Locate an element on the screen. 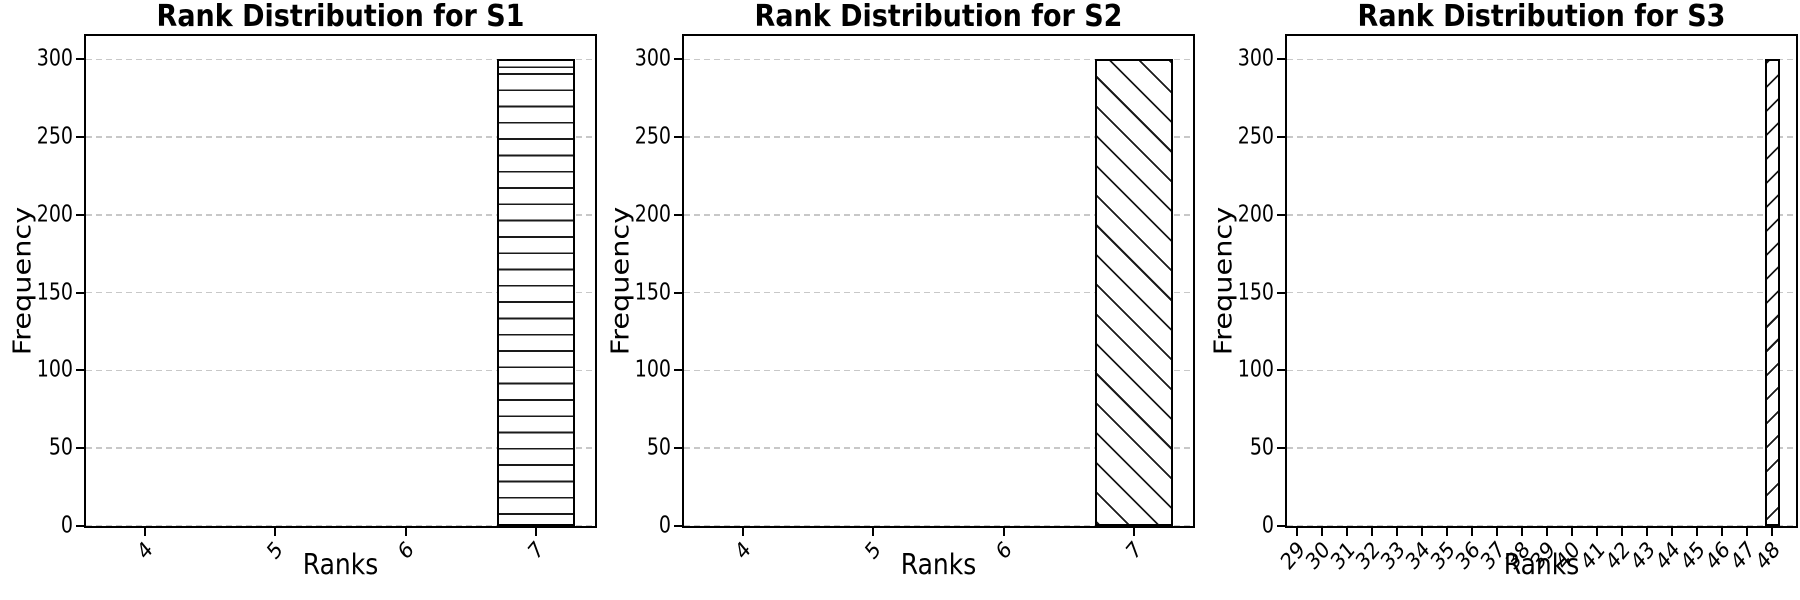 Image resolution: width=1800 pixels, height=600 pixels. chart-title: Rank Distribution for S1 is located at coordinates (340, 17).